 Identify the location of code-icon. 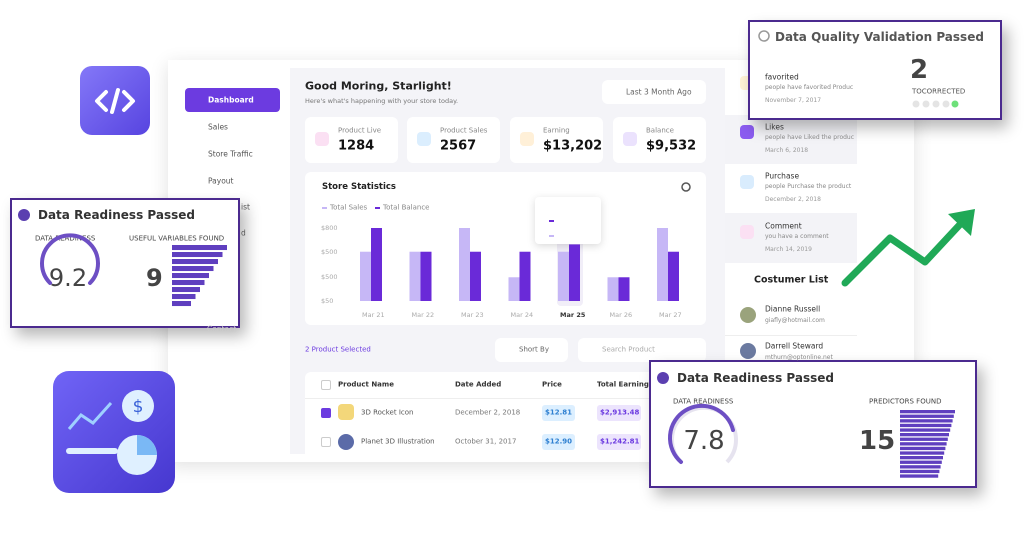
(115, 100).